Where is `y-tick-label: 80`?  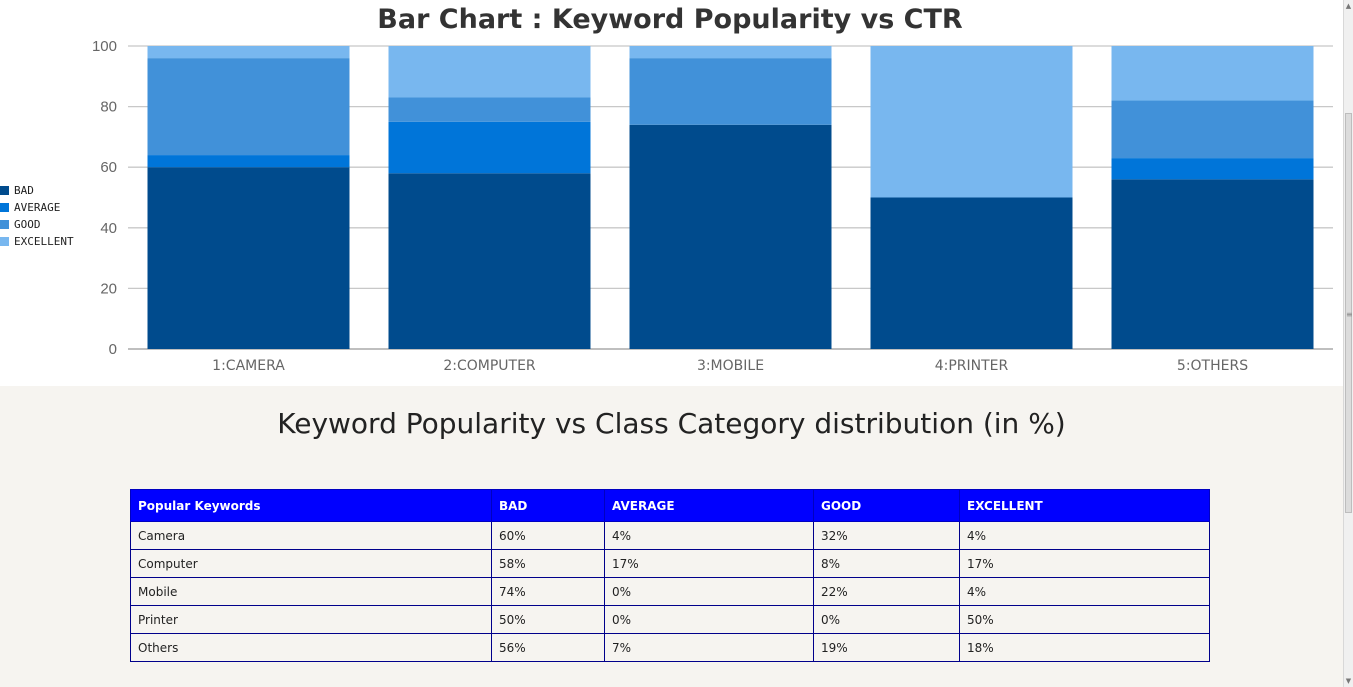 y-tick-label: 80 is located at coordinates (108, 107).